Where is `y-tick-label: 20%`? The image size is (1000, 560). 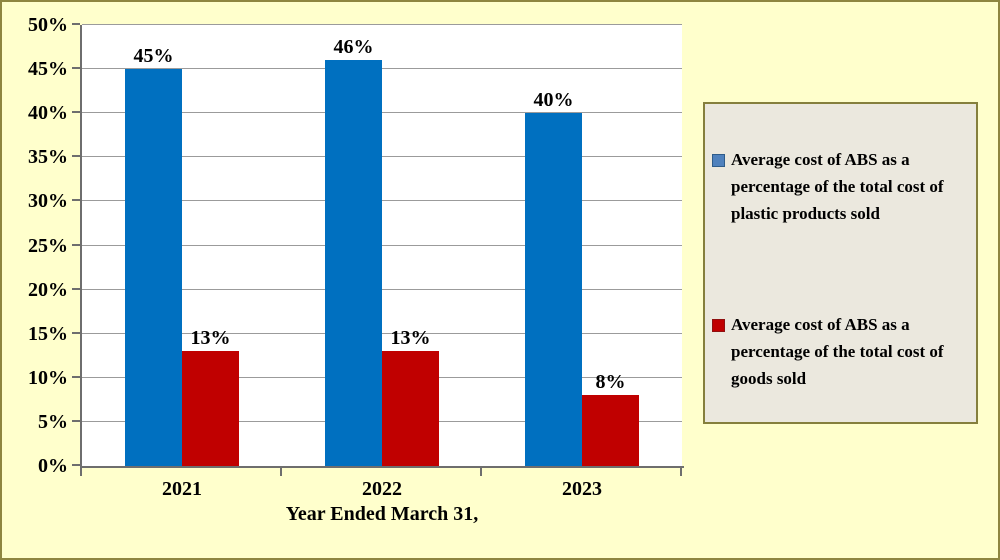 y-tick-label: 20% is located at coordinates (48, 289).